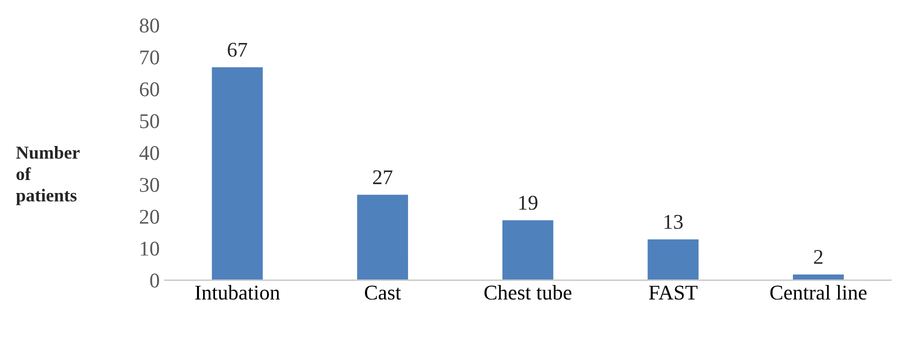 This screenshot has height=340, width=900. Describe the element at coordinates (155, 281) in the screenshot. I see `y-tick-label: 0` at that location.